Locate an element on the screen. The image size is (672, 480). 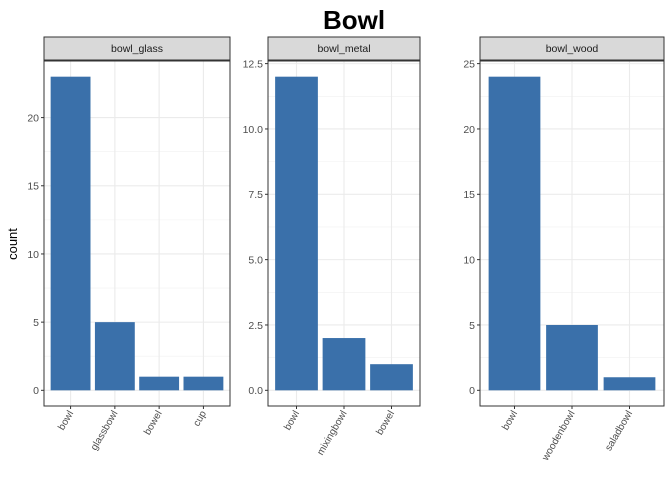
bar-cup is located at coordinates (203, 383).